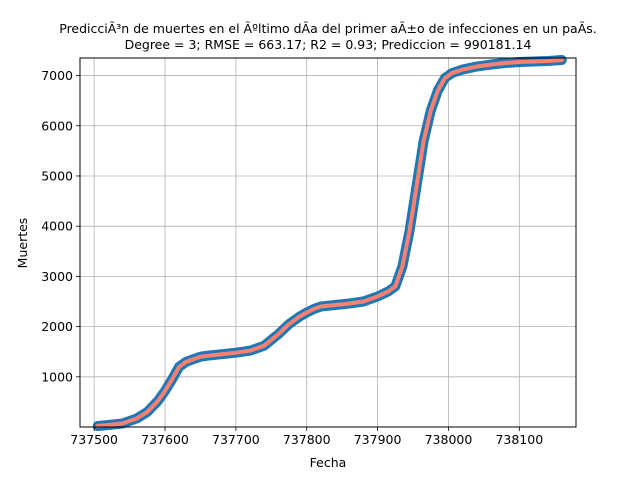 This screenshot has height=480, width=640. What do you see at coordinates (57, 226) in the screenshot?
I see `y-tick-label: 4000` at bounding box center [57, 226].